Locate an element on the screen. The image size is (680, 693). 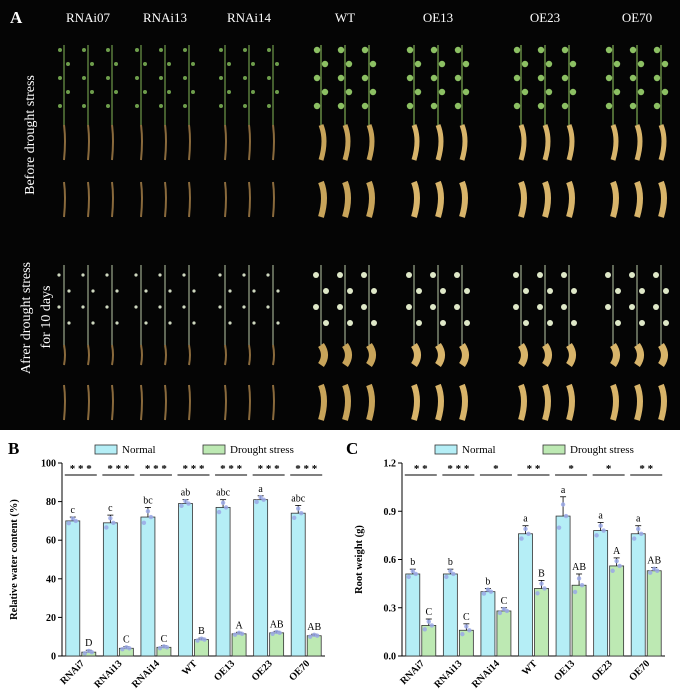
x-tick-label: OE70 is located at coordinates (639, 670).